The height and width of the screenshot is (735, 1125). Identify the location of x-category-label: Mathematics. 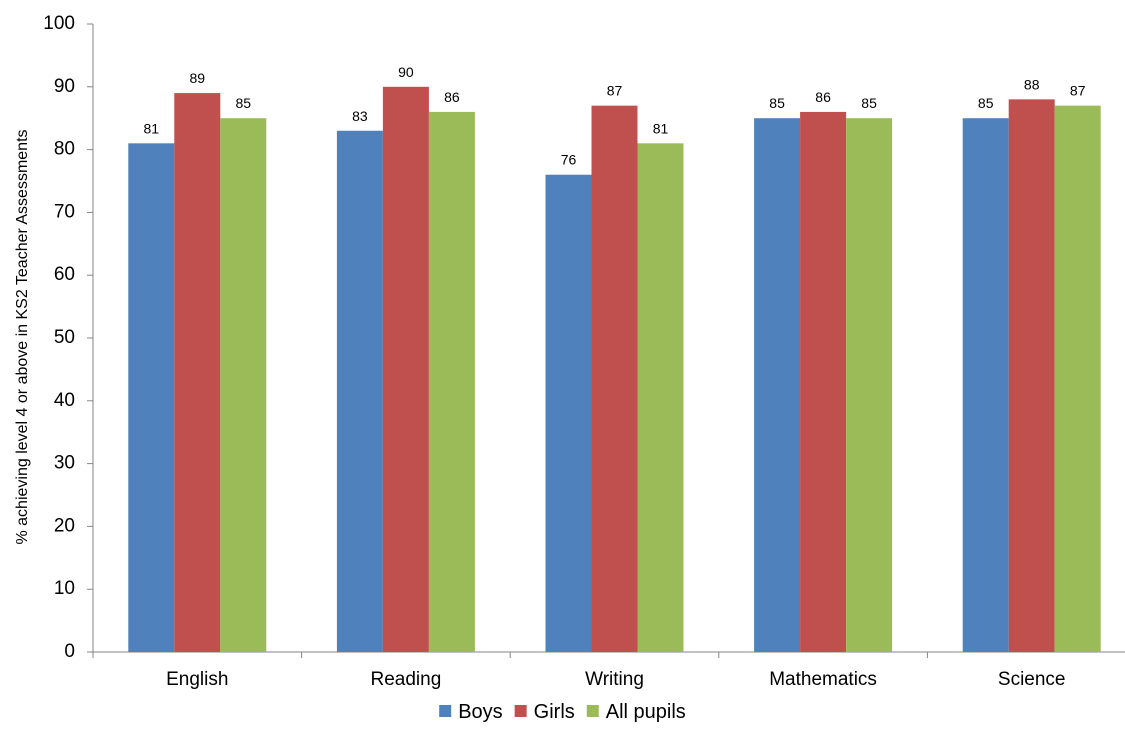
(823, 679).